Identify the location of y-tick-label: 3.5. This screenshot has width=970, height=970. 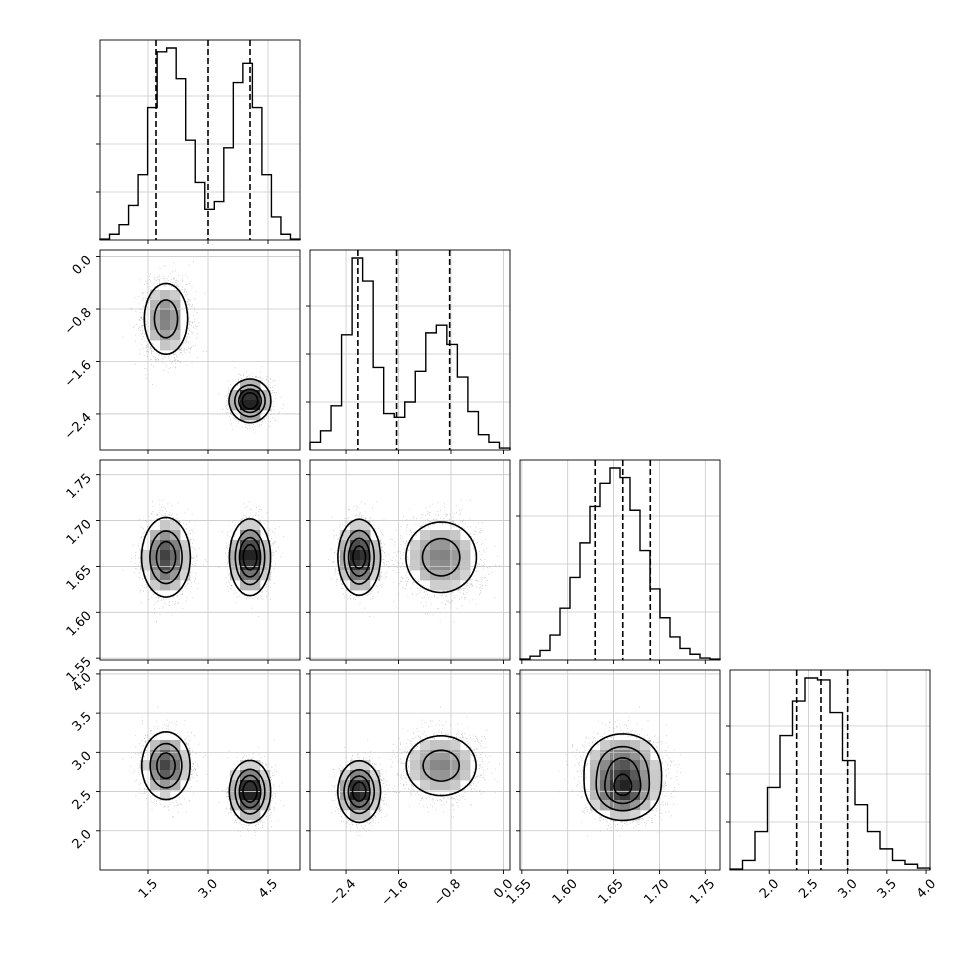
(82, 721).